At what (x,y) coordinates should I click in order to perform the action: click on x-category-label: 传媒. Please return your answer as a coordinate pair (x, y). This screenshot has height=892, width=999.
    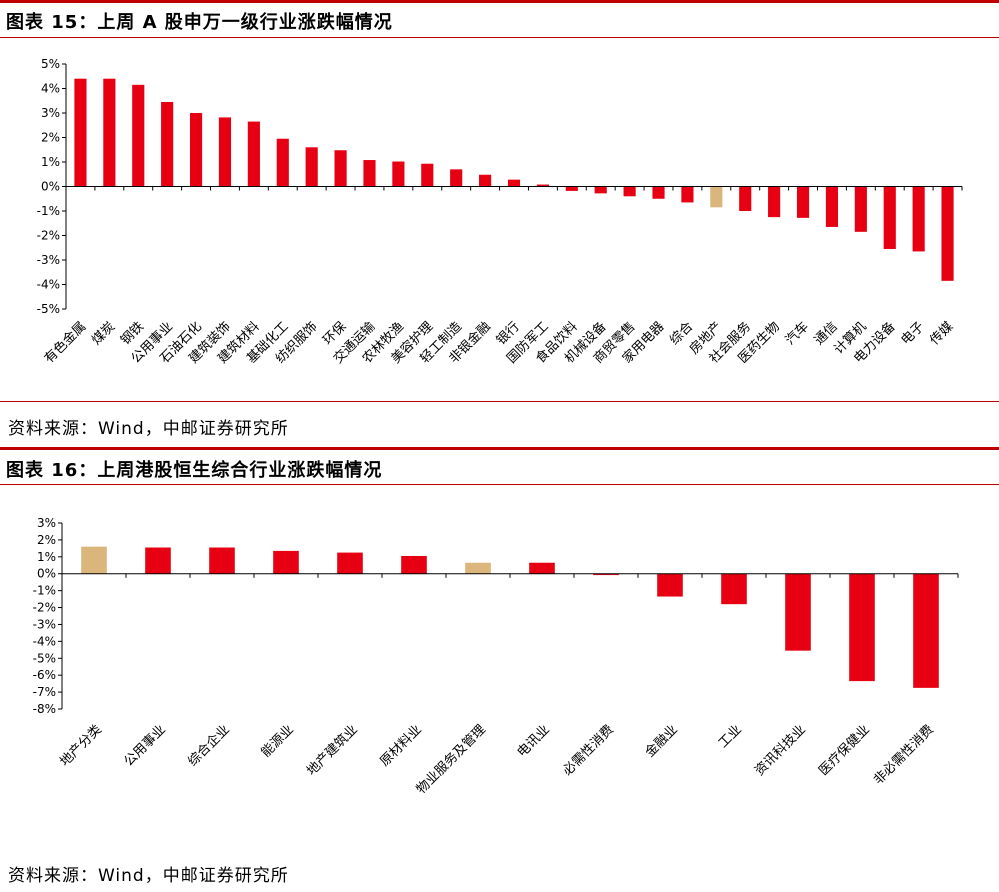
    Looking at the image, I should click on (941, 333).